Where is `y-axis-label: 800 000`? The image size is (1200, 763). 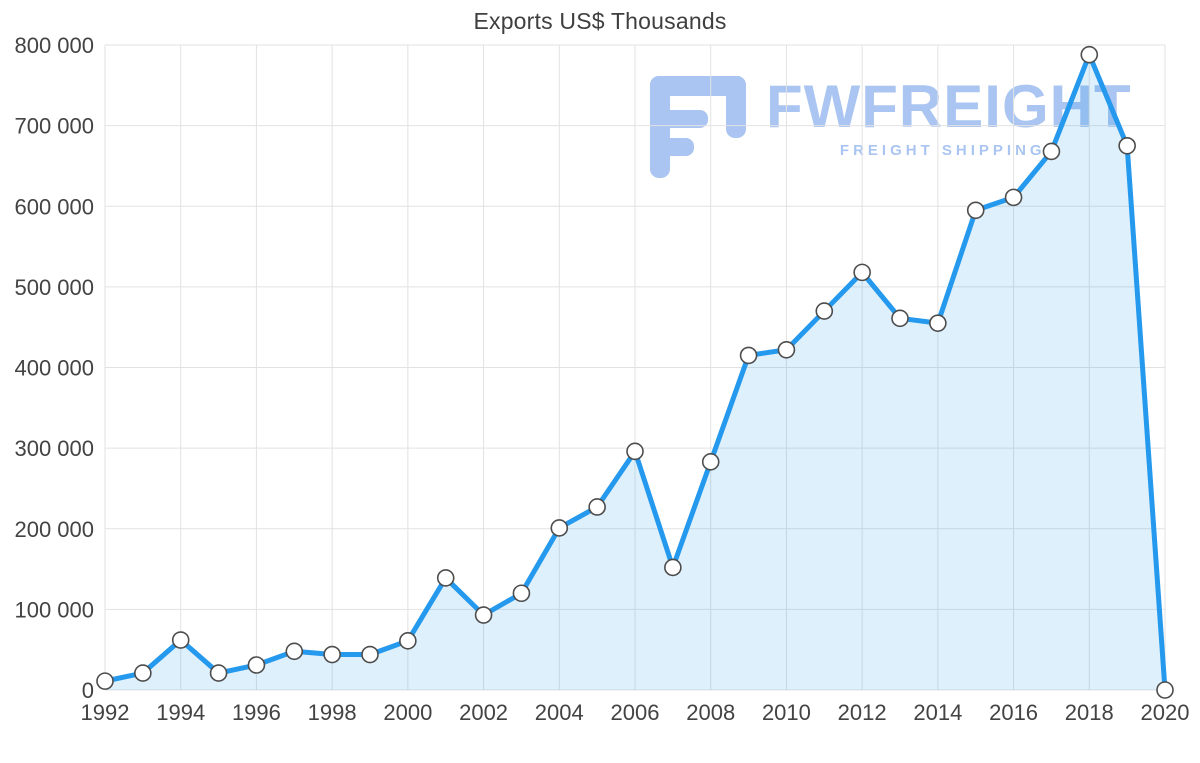 y-axis-label: 800 000 is located at coordinates (54, 45).